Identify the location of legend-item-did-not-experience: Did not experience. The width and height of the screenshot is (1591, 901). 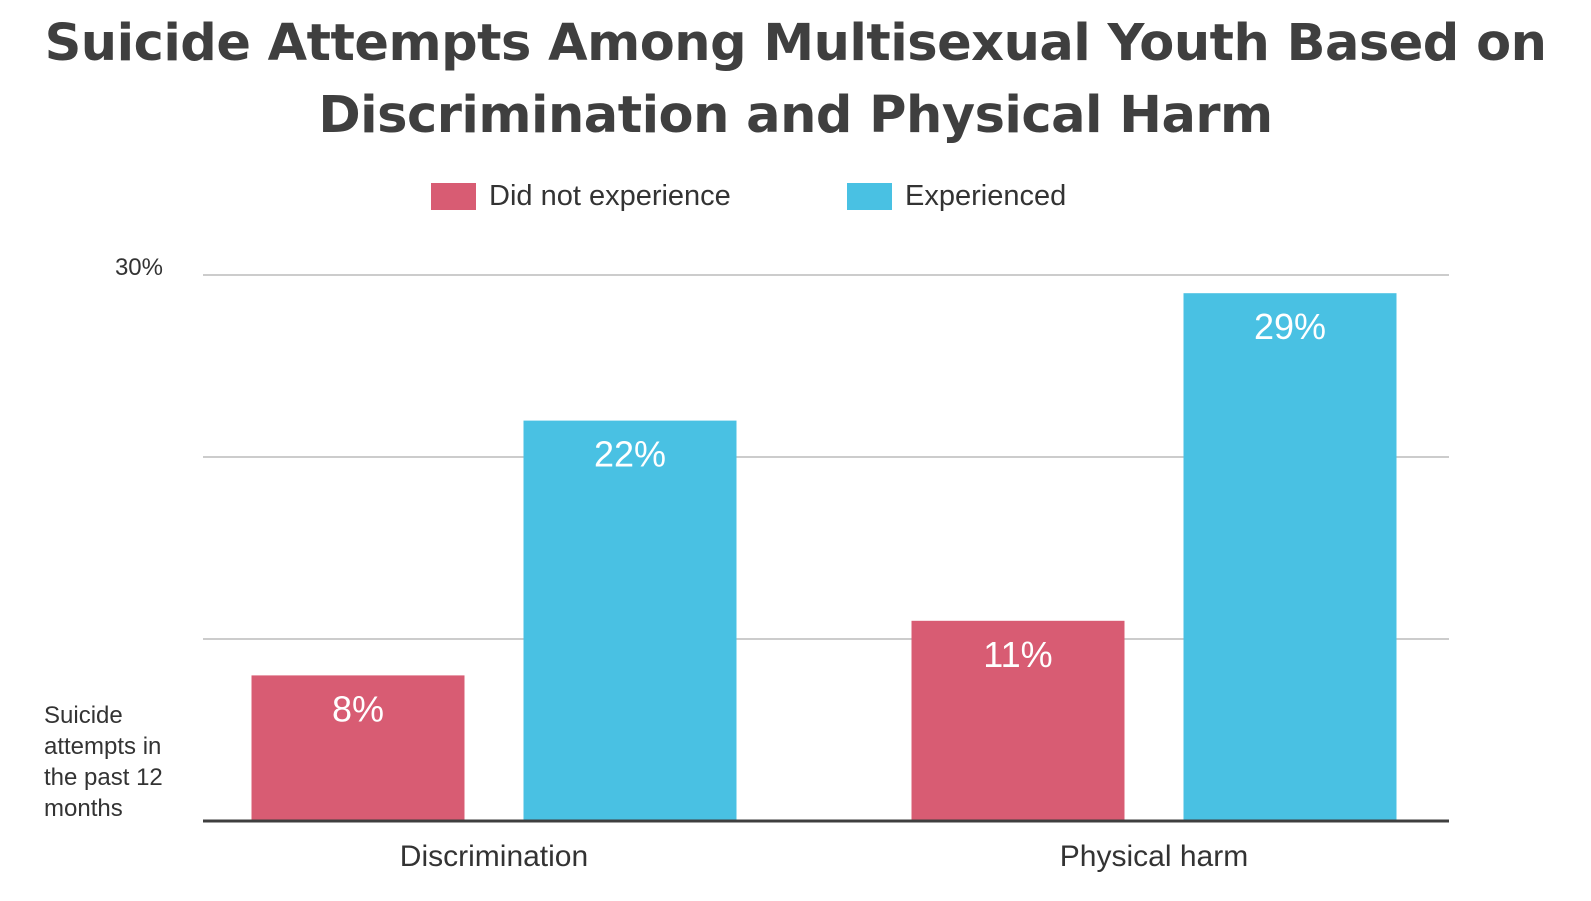
(581, 196).